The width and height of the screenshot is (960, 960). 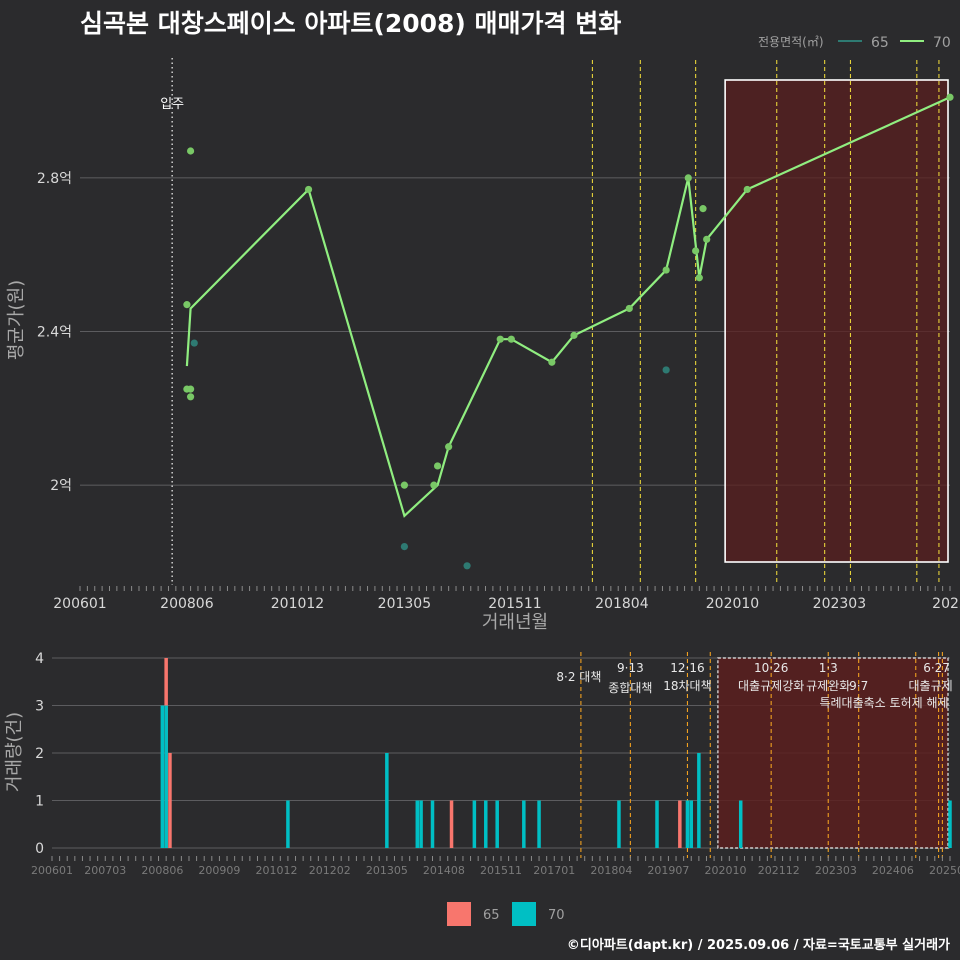 I want to click on volume-x-tick: 201804, so click(x=611, y=870).